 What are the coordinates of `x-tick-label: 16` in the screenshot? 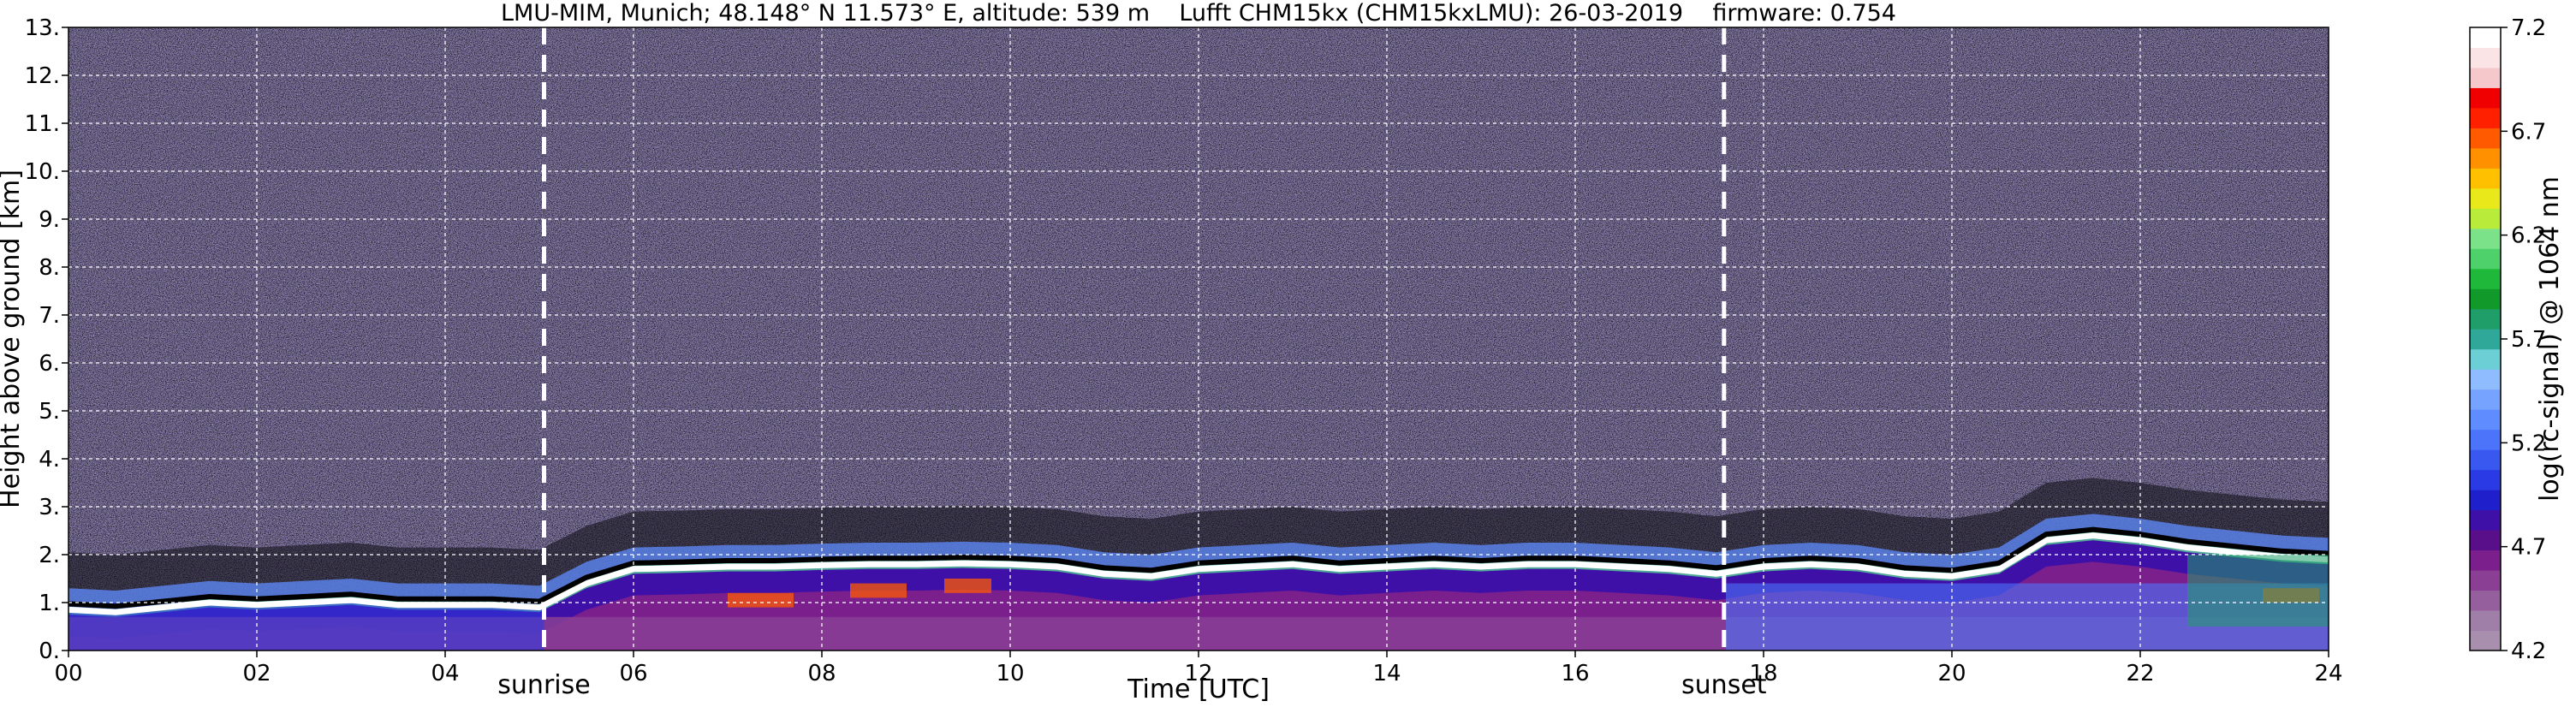 It's located at (1575, 673).